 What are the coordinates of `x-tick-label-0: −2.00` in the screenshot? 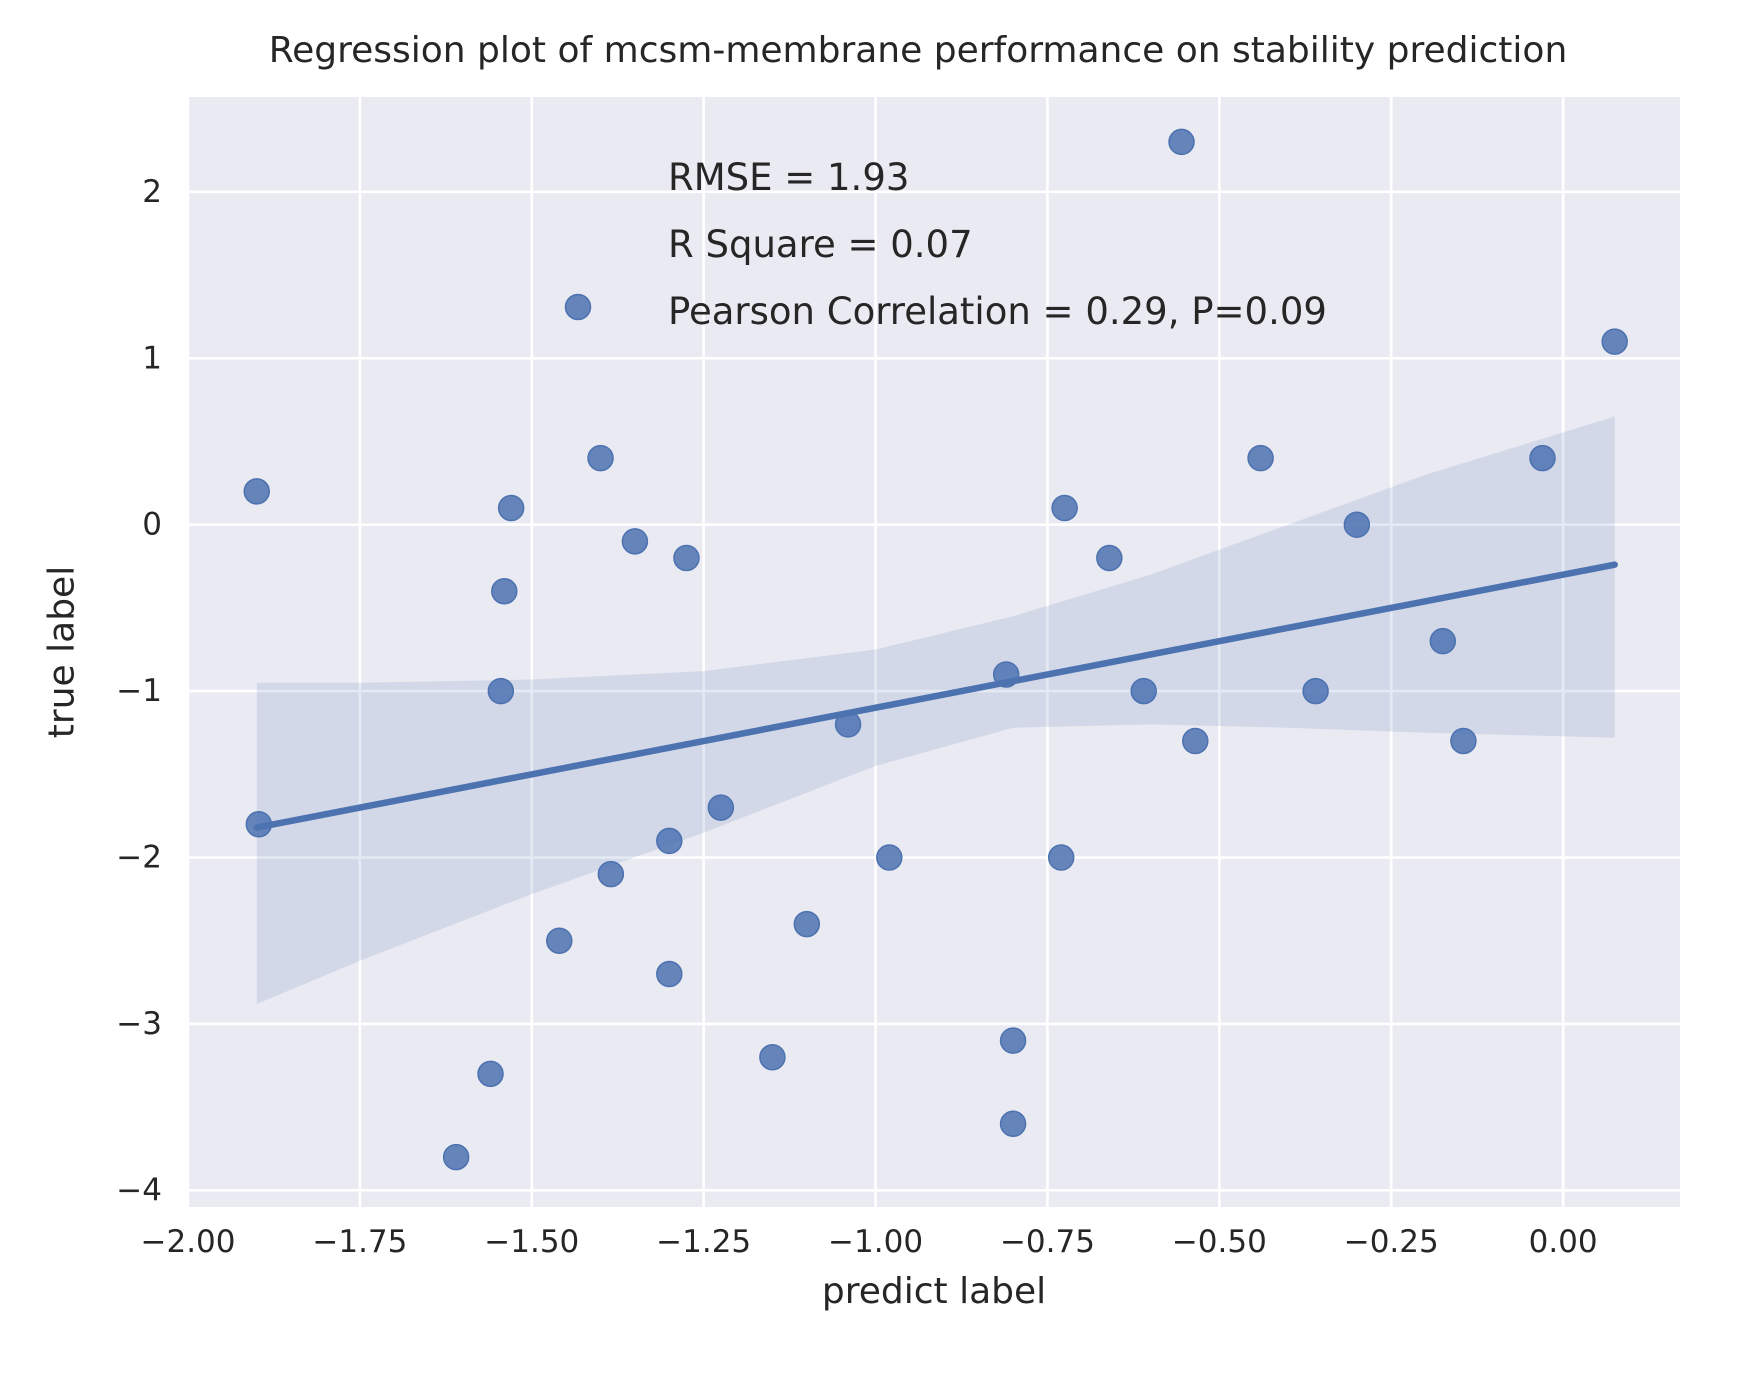 It's located at (188, 1242).